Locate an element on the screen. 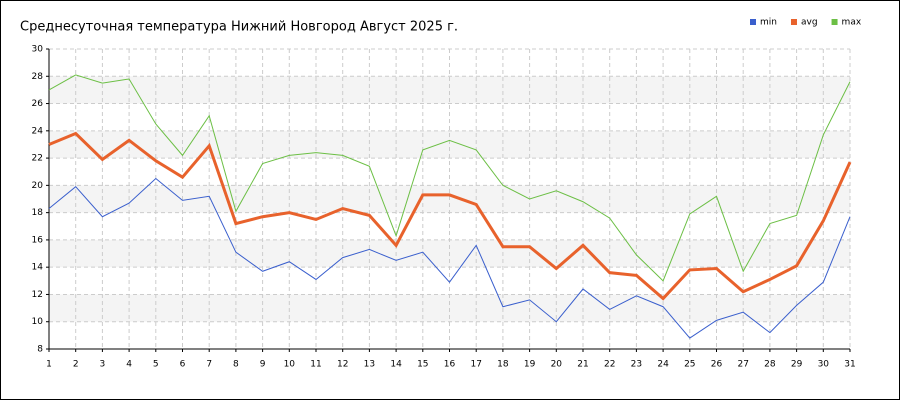 The image size is (900, 400). y-tick-label: 14 is located at coordinates (38, 268).